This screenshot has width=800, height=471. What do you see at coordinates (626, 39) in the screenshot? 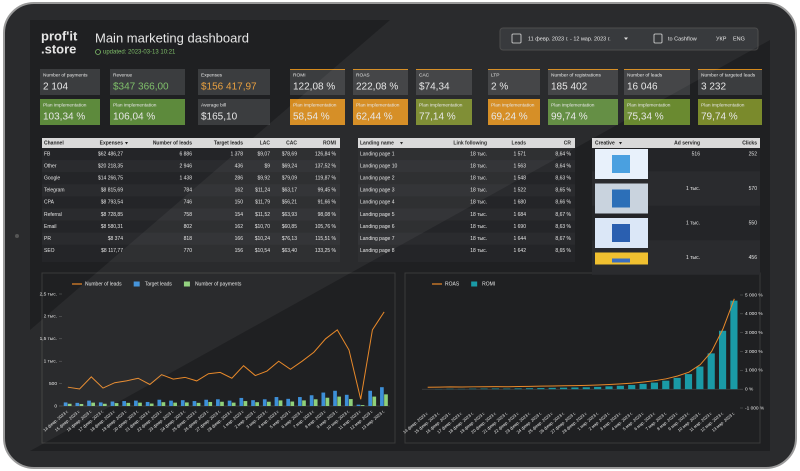
I see `dropdown-arrow` at bounding box center [626, 39].